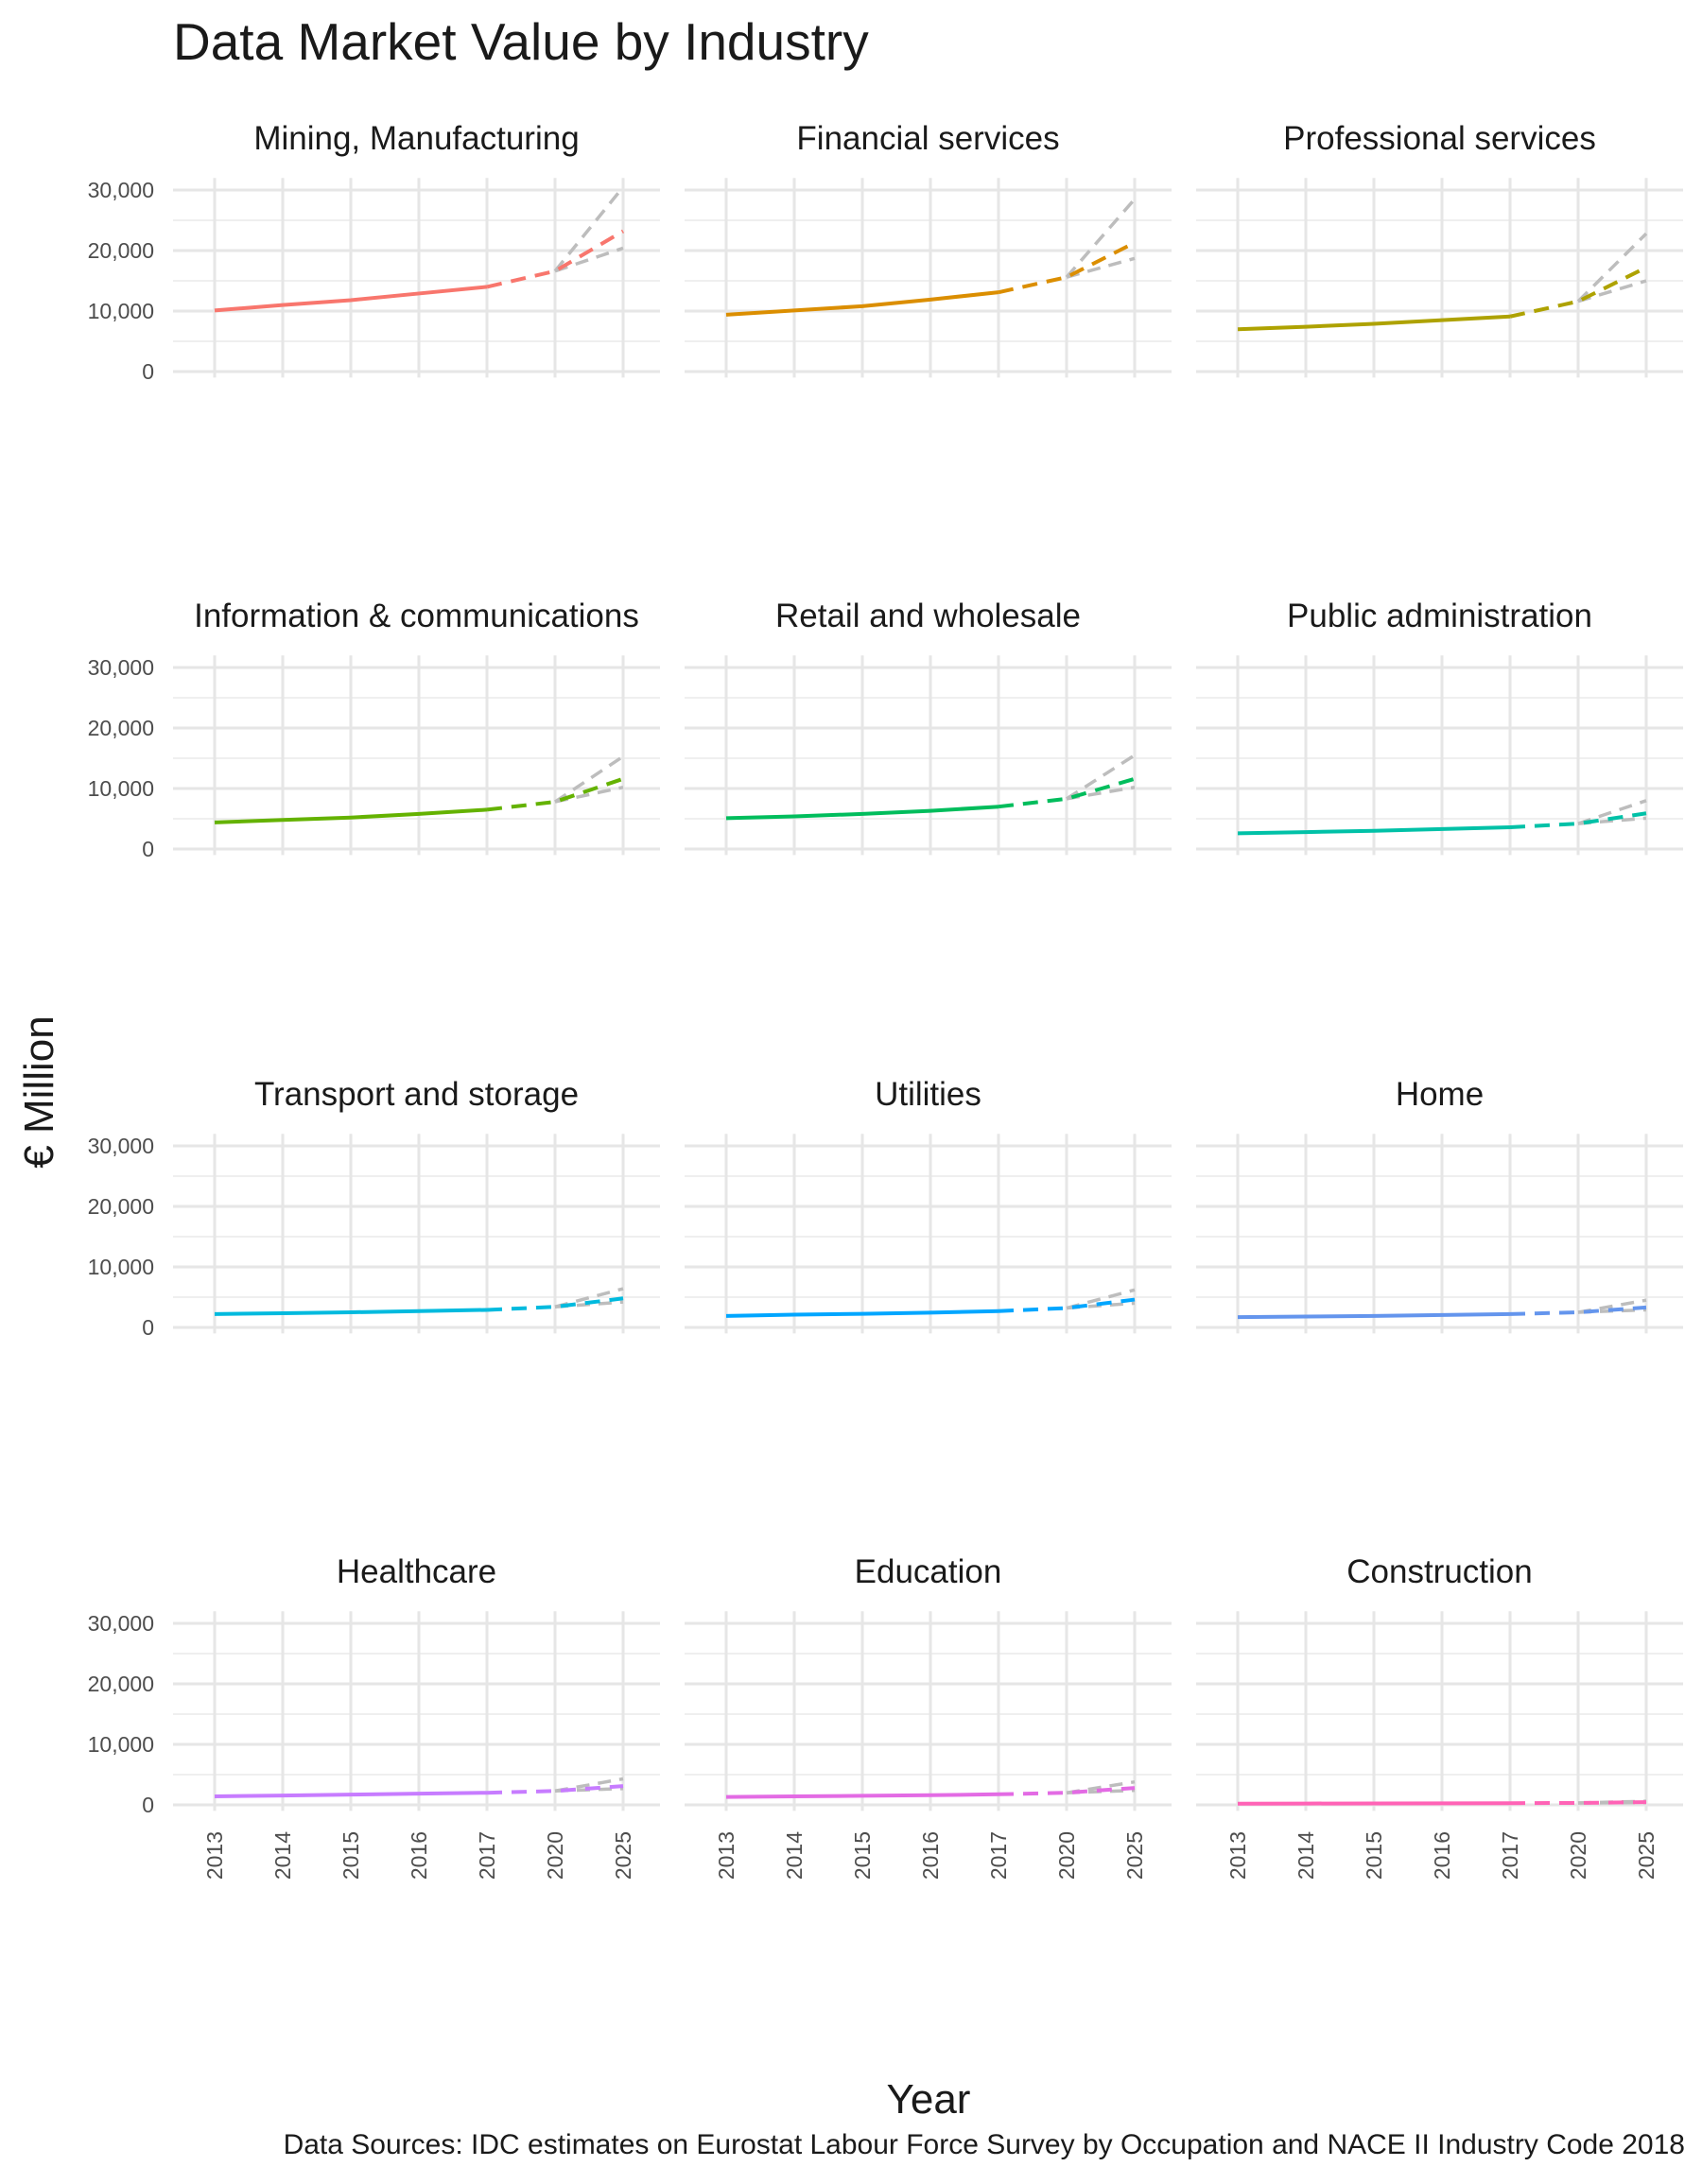 The height and width of the screenshot is (2184, 1702). Describe the element at coordinates (1439, 1571) in the screenshot. I see `panel-title-construction: Construction` at that location.